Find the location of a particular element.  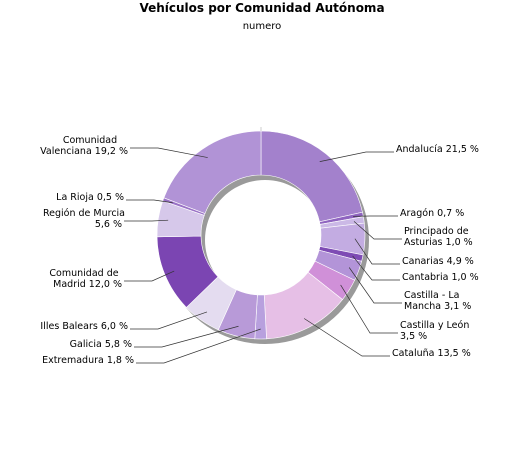

slice-label: Canarias 4,9 % is located at coordinates (438, 261).